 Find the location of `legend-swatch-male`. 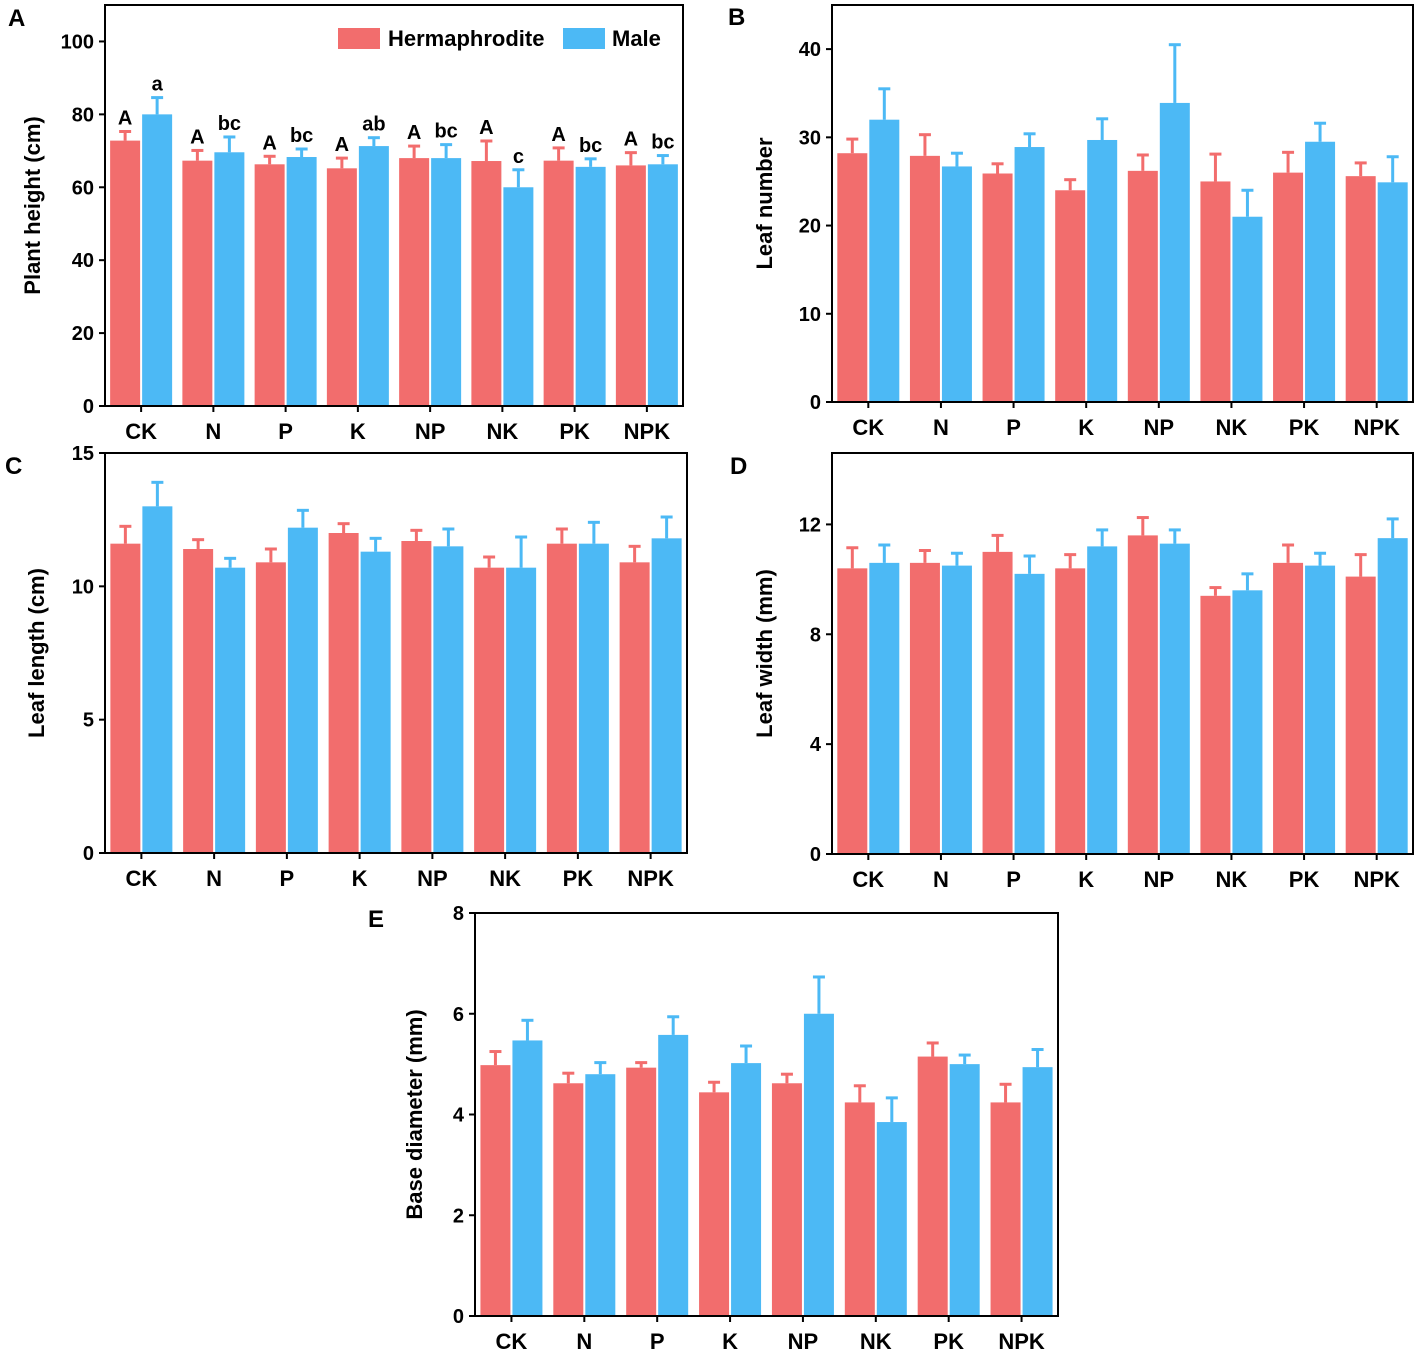

legend-swatch-male is located at coordinates (584, 38).